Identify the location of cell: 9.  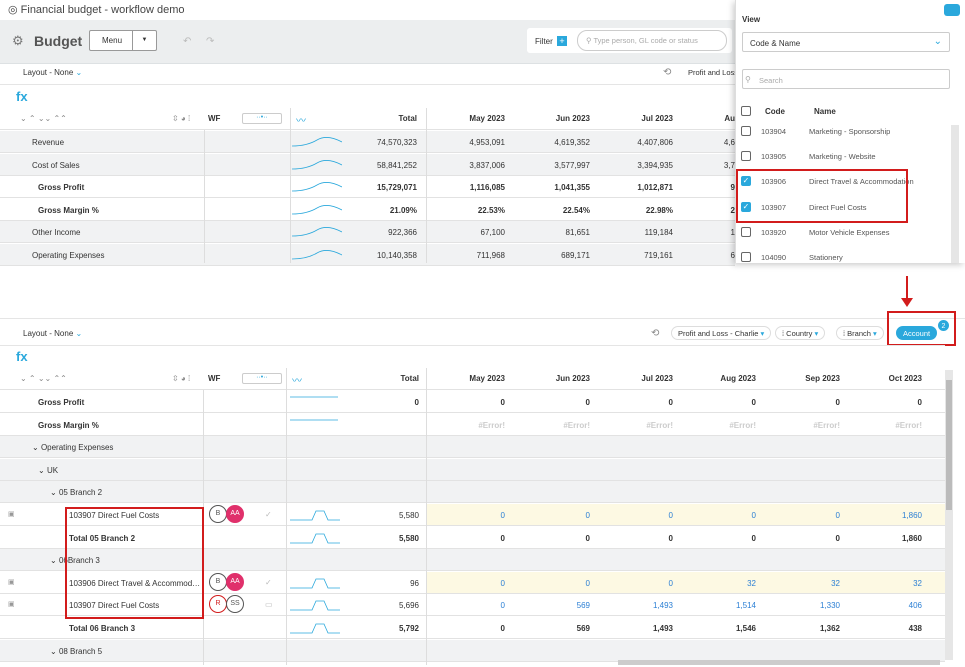
(732, 188).